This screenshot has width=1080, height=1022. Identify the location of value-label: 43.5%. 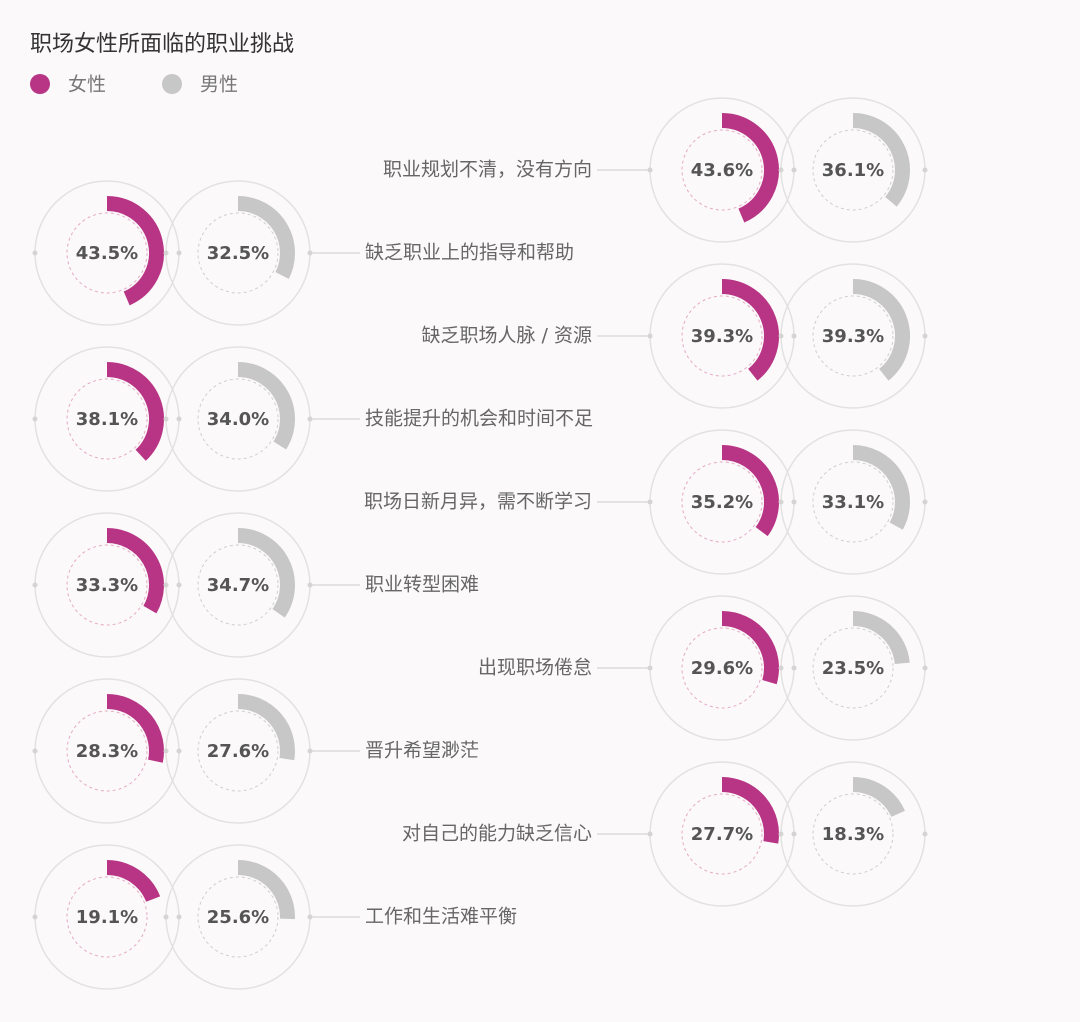
(107, 253).